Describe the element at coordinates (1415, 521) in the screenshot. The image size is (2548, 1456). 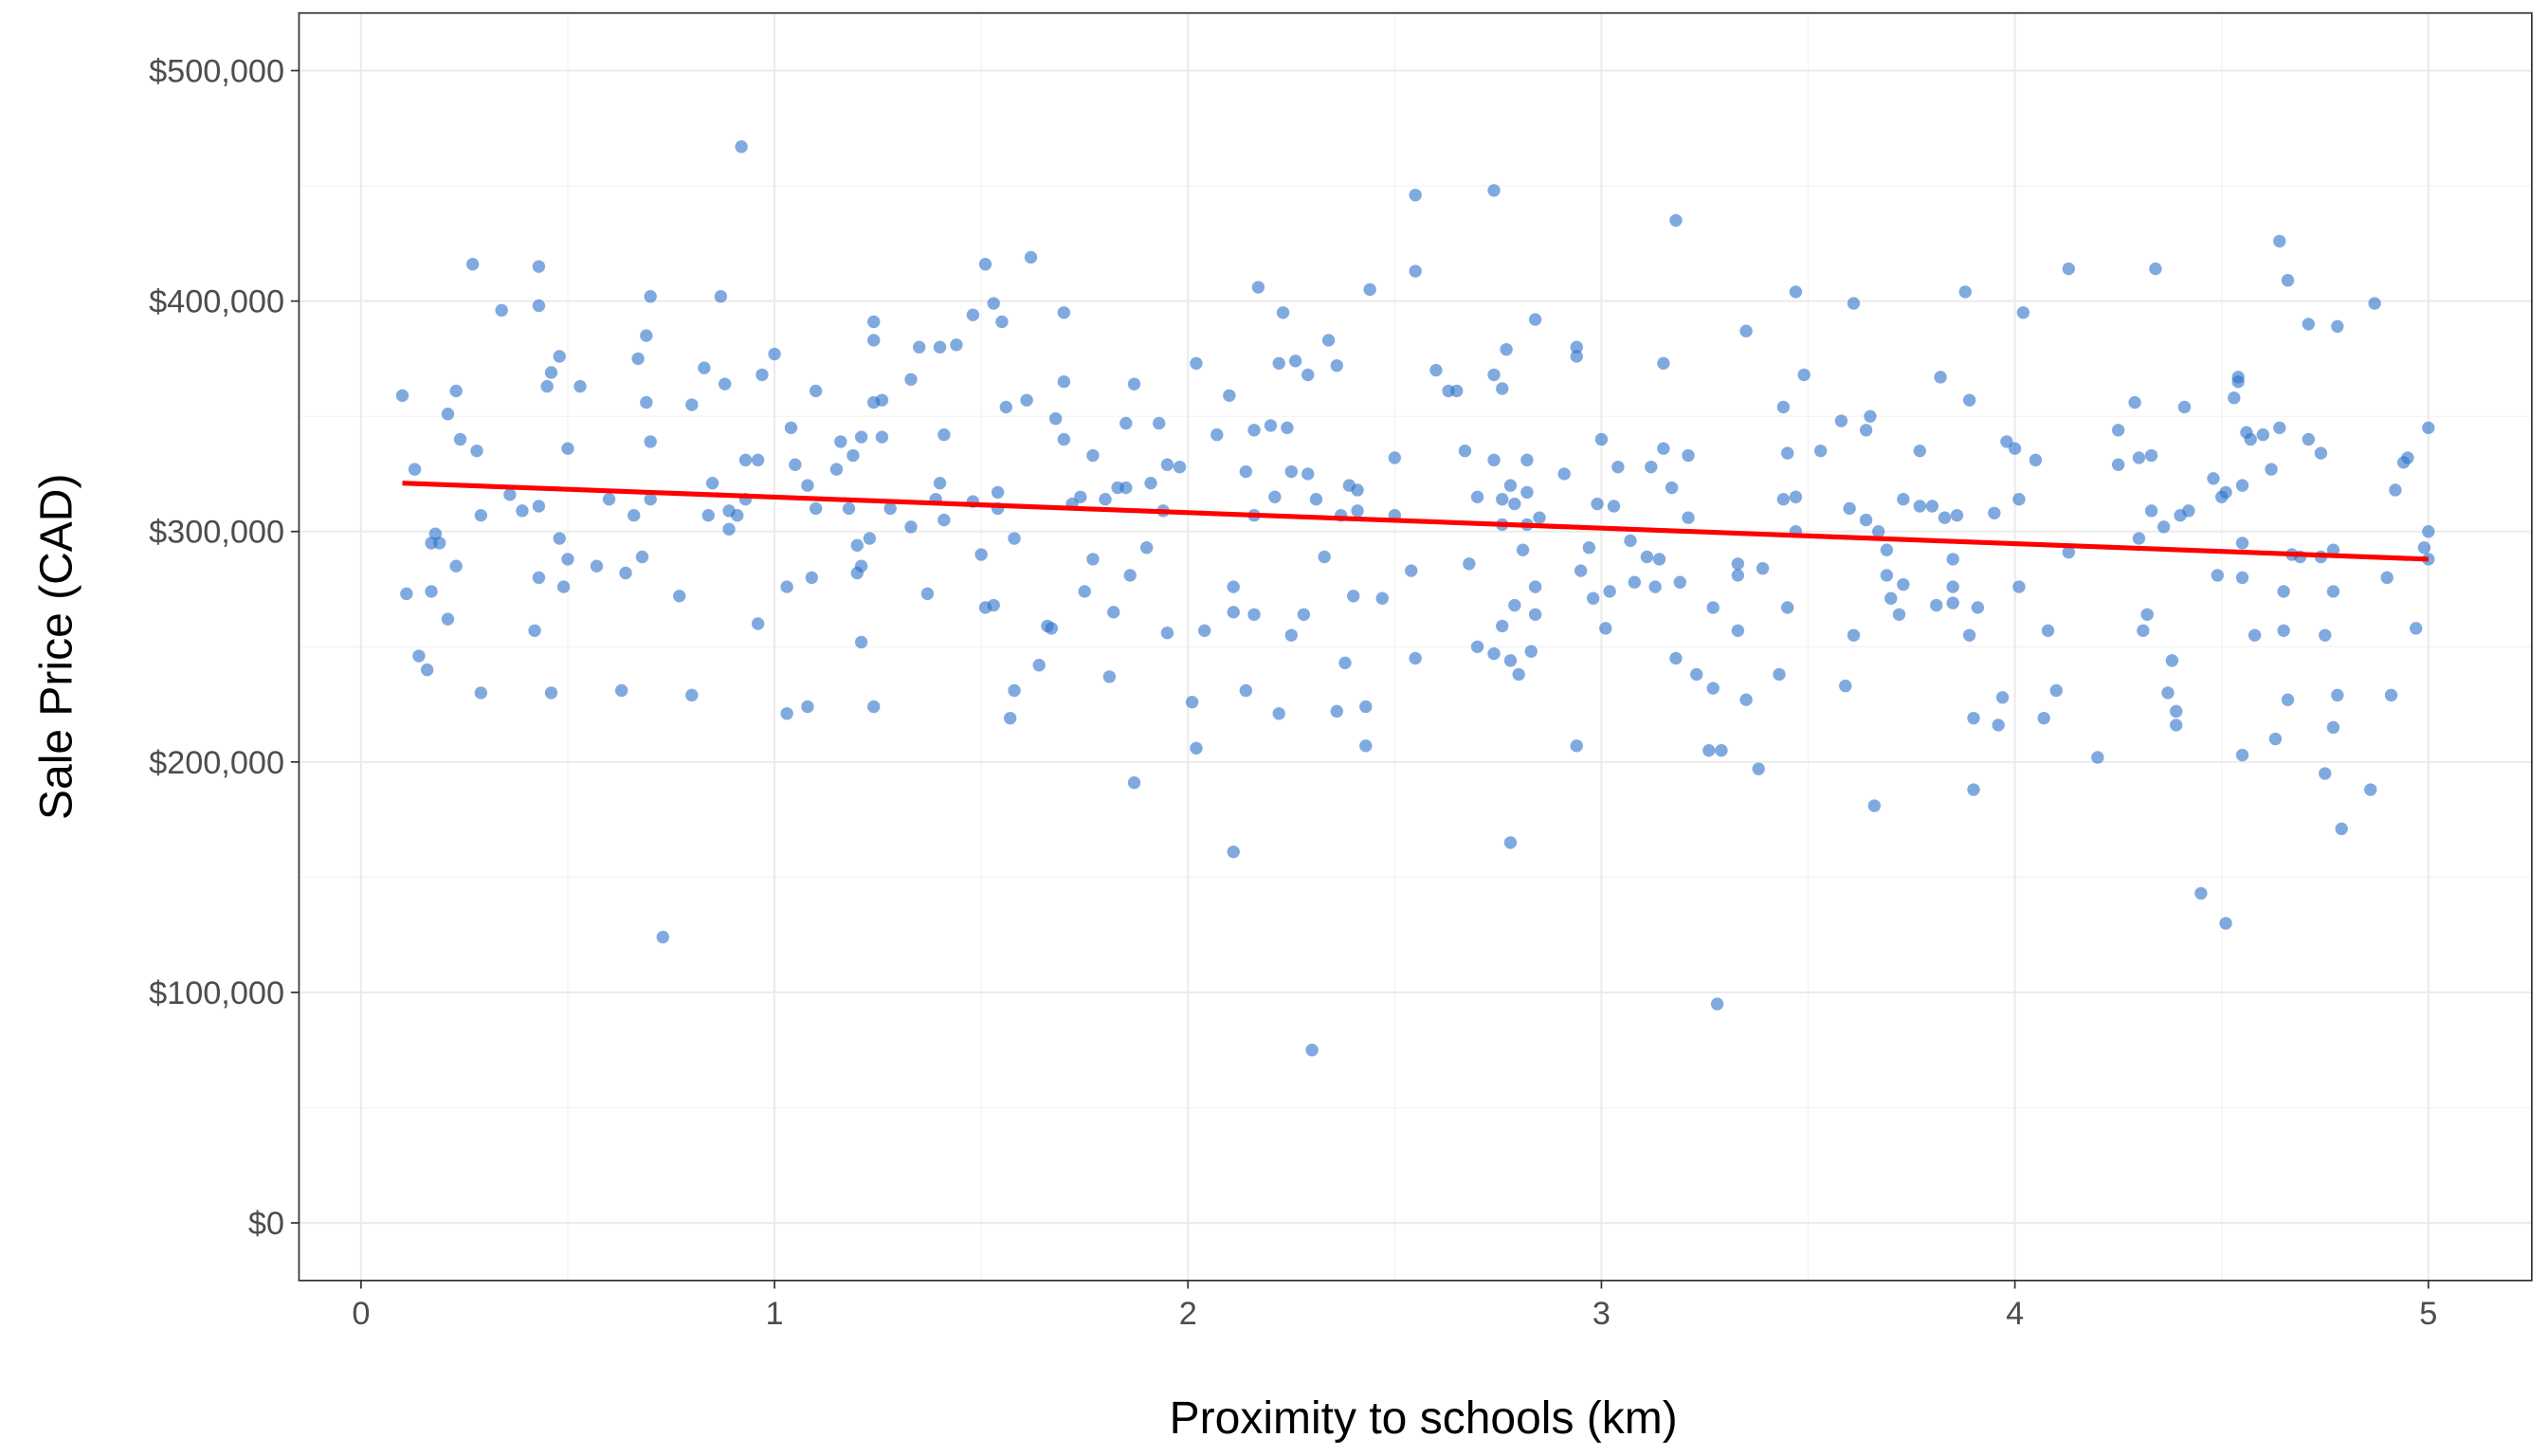
I see `regression-line` at that location.